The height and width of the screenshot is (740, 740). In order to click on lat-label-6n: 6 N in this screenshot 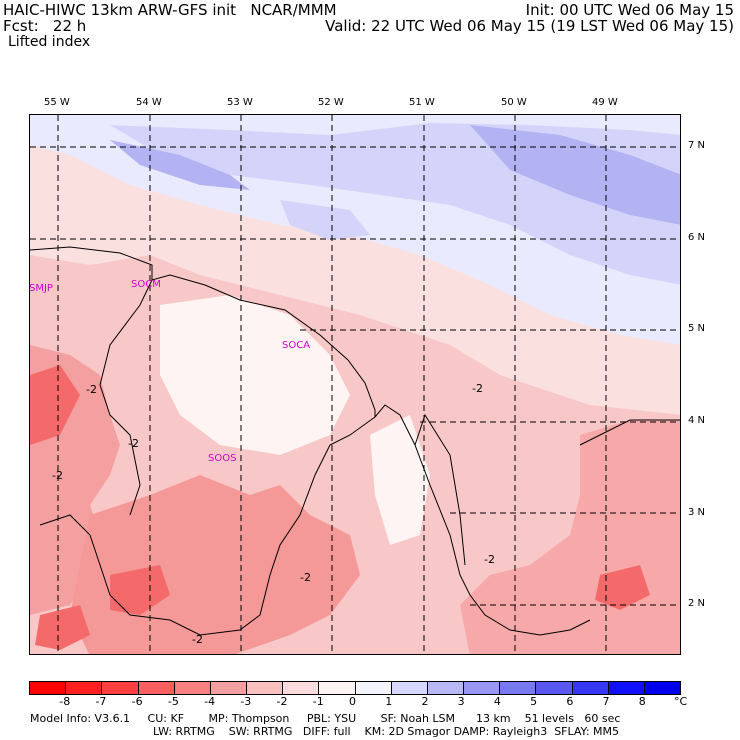, I will do `click(697, 237)`.